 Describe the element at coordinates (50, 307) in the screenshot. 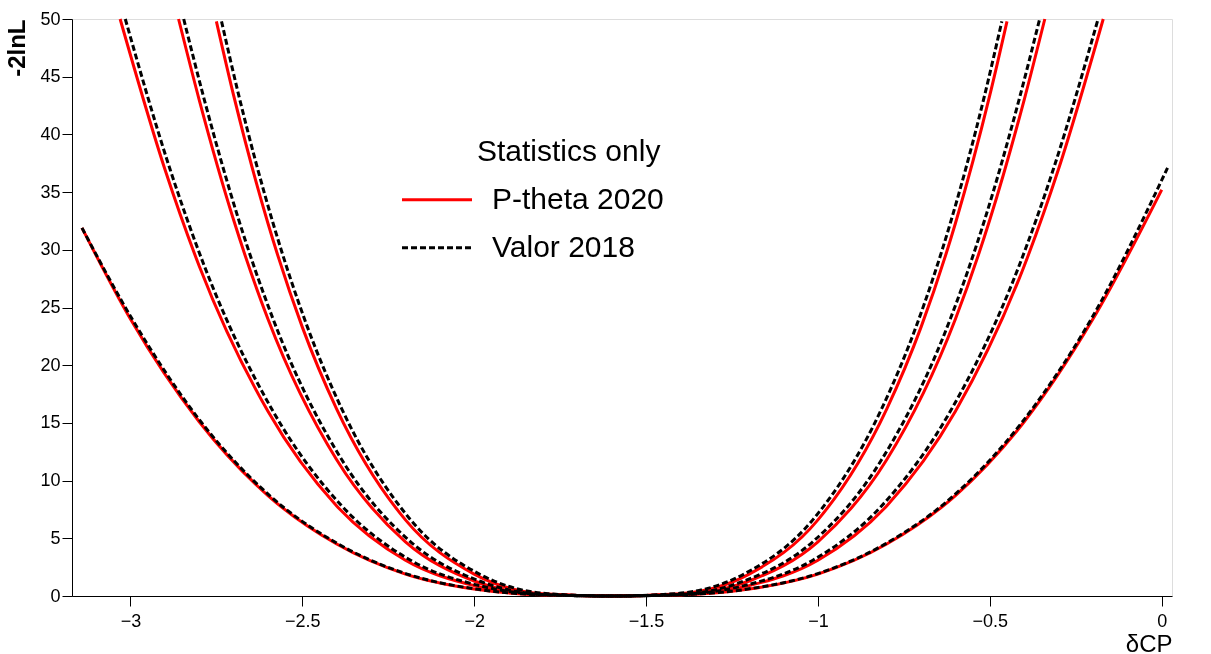

I see `y-tick-label: 25` at that location.